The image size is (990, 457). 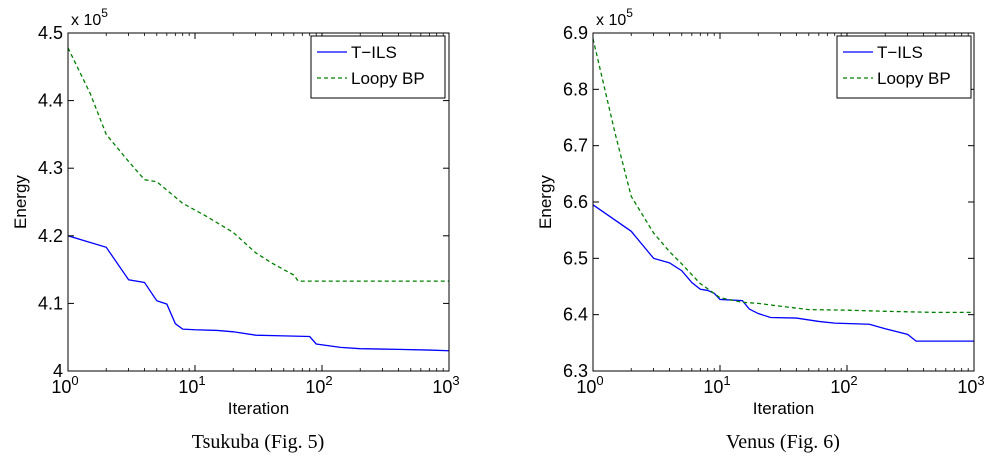 What do you see at coordinates (50, 33) in the screenshot?
I see `y-tick-label: 4.5` at bounding box center [50, 33].